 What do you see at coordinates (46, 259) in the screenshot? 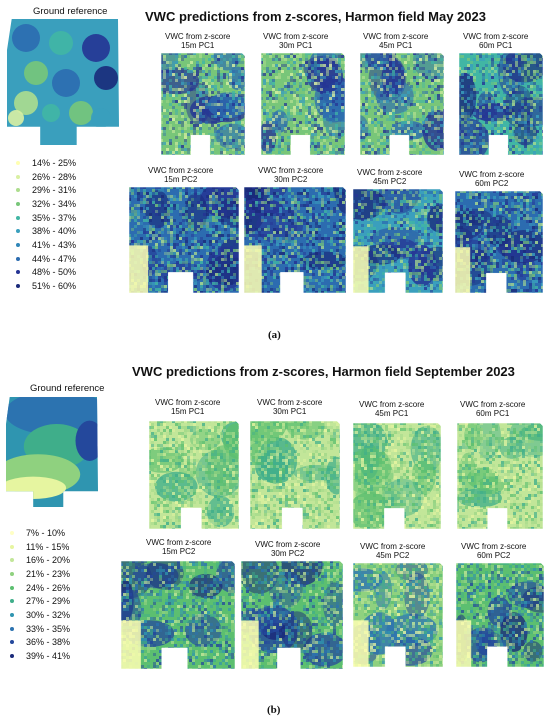
I see `legend-item: 44% - 47%` at bounding box center [46, 259].